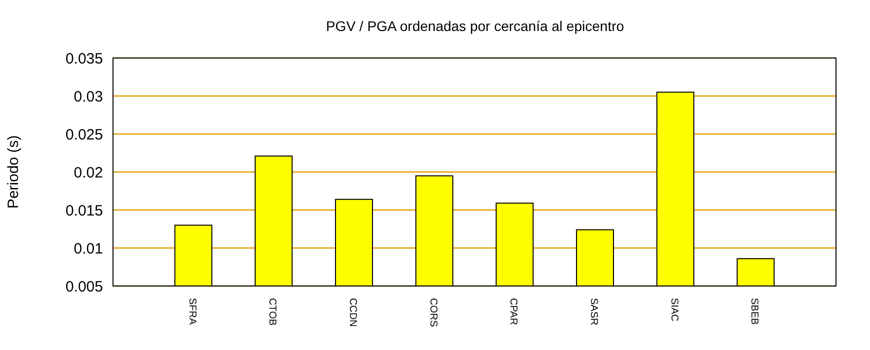  I want to click on x-tick-label: SBEB, so click(754, 312).